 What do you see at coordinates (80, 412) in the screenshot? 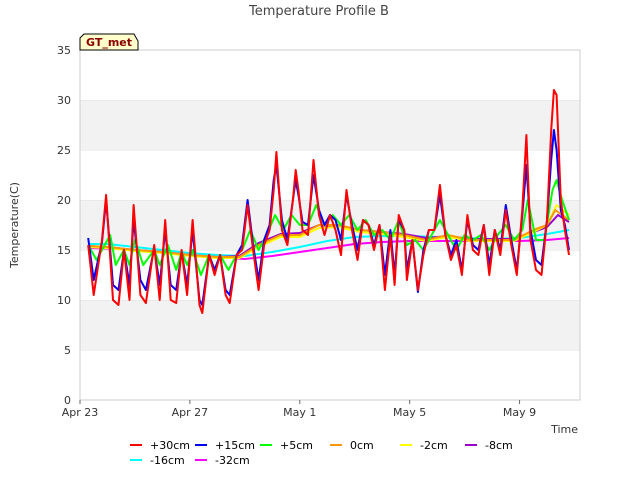
I see `x-tick-label: Apr 23` at bounding box center [80, 412].